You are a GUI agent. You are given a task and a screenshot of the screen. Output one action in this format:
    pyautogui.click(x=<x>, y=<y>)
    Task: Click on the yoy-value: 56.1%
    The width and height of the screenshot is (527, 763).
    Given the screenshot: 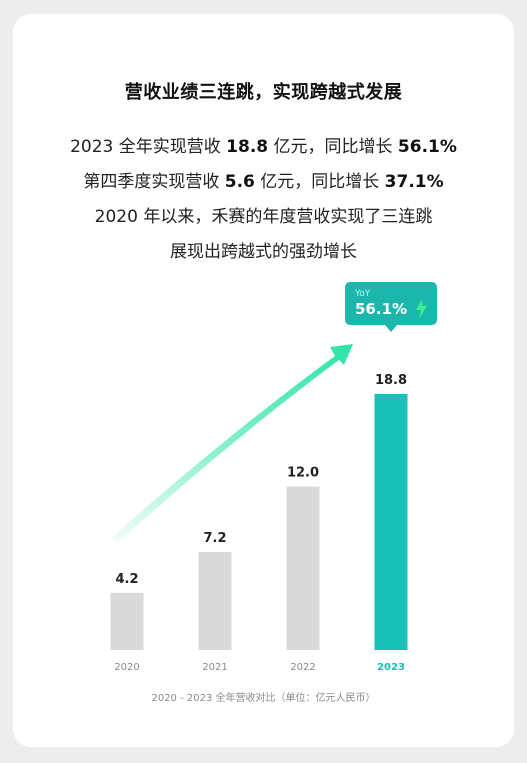 What is the action you would take?
    pyautogui.click(x=381, y=309)
    